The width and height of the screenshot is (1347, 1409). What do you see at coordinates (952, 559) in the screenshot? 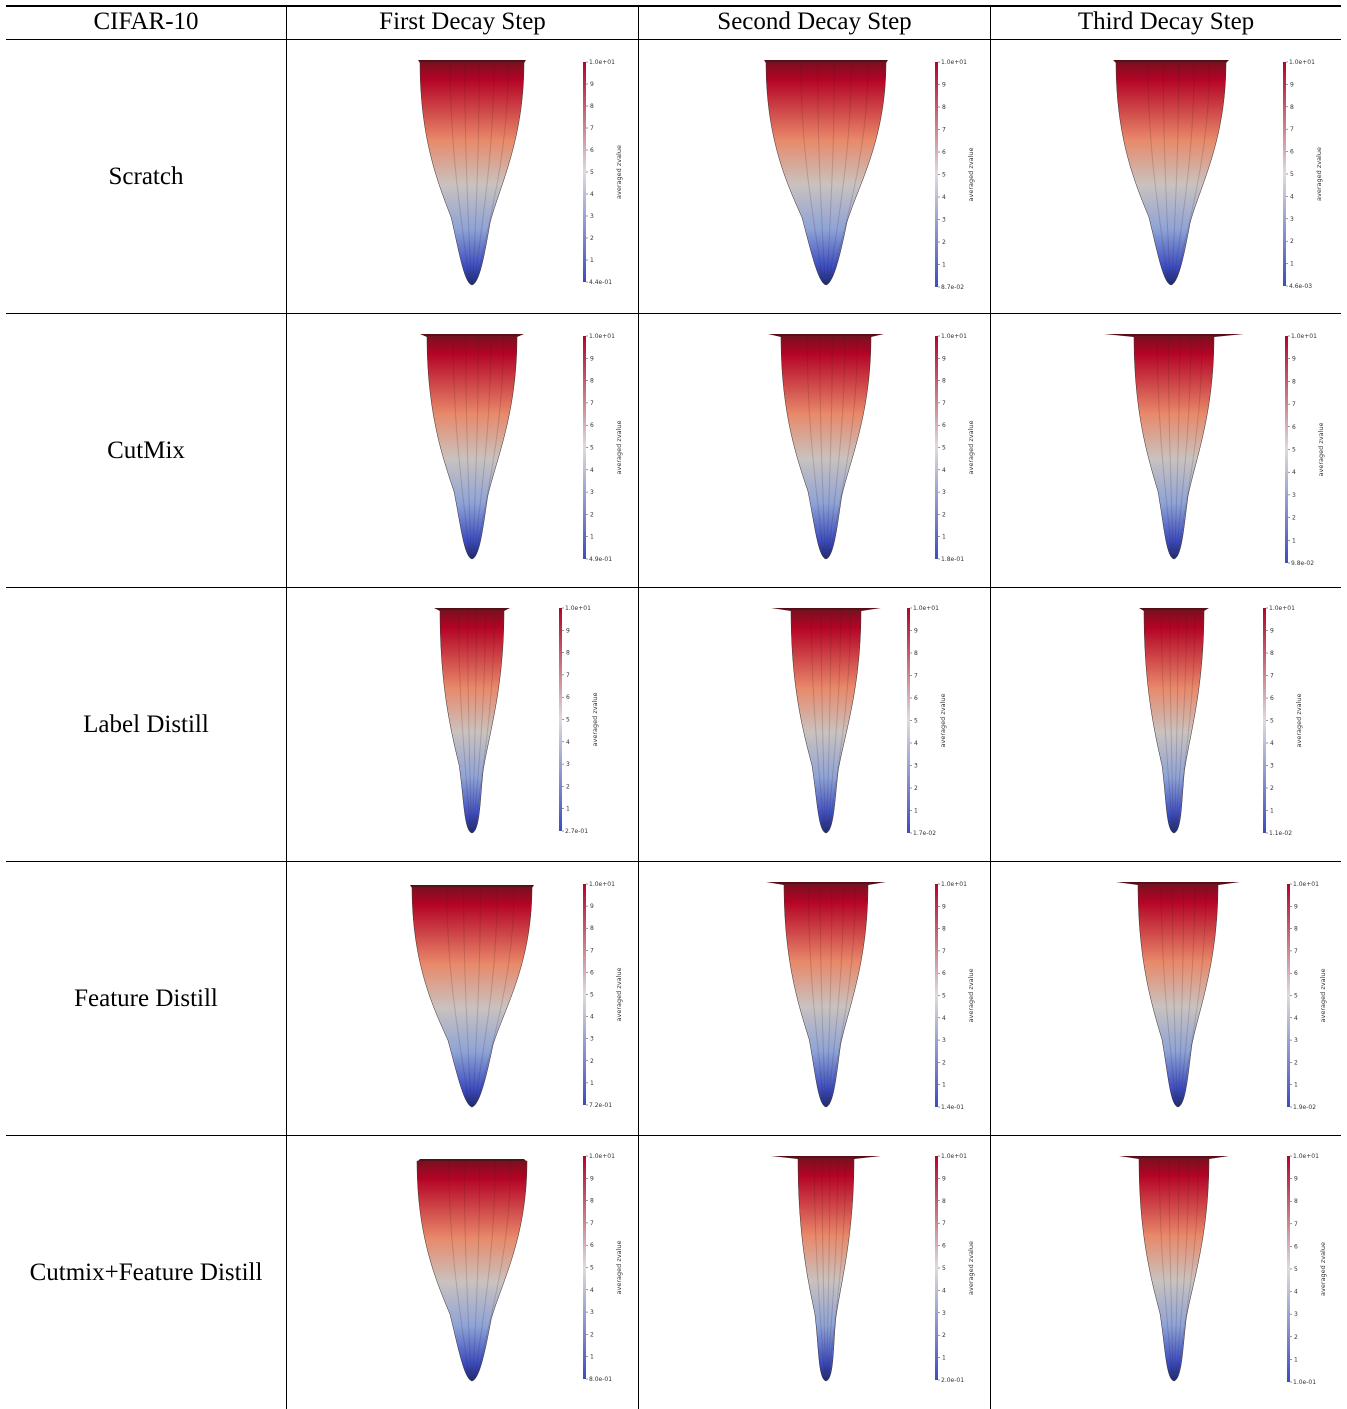
I see `colorbar-min-label: 1.8e-01` at bounding box center [952, 559].